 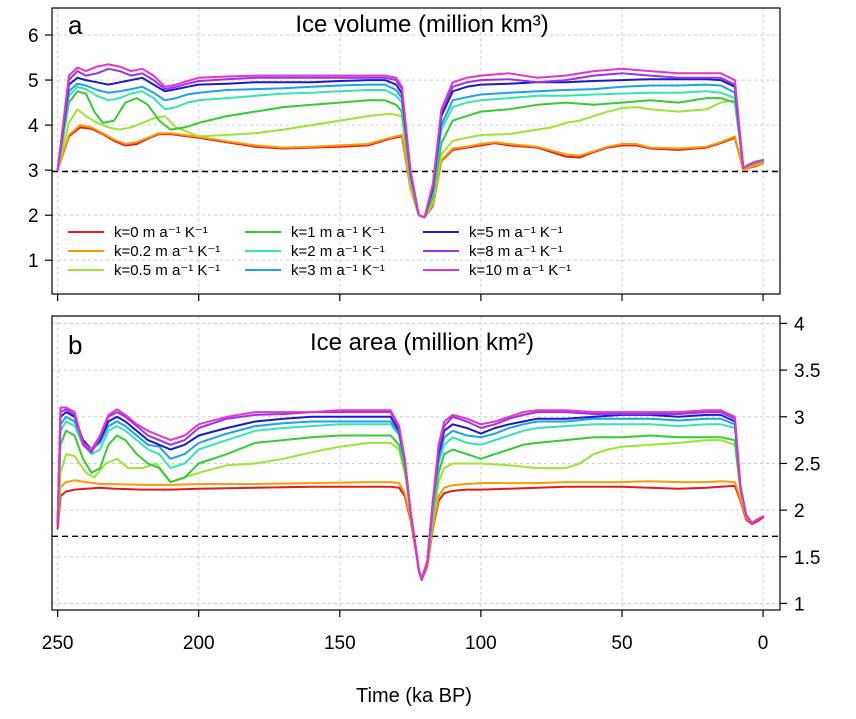 What do you see at coordinates (167, 270) in the screenshot?
I see `panel-a-legend-label-2: k=0.5 m a⁻¹ K⁻¹` at bounding box center [167, 270].